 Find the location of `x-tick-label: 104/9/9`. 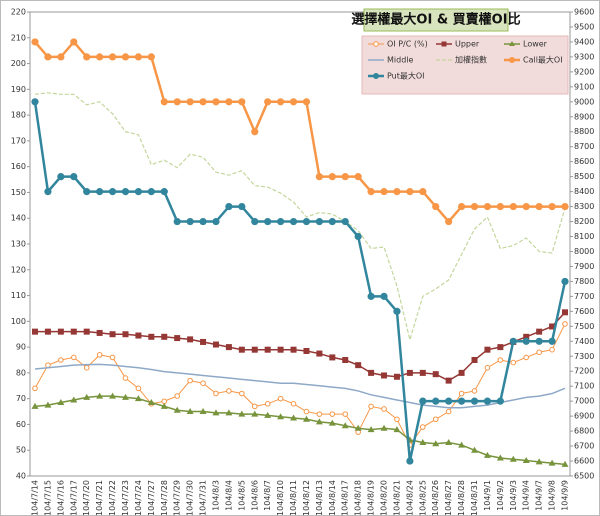

x-tick-label: 104/9/9 is located at coordinates (565, 495).